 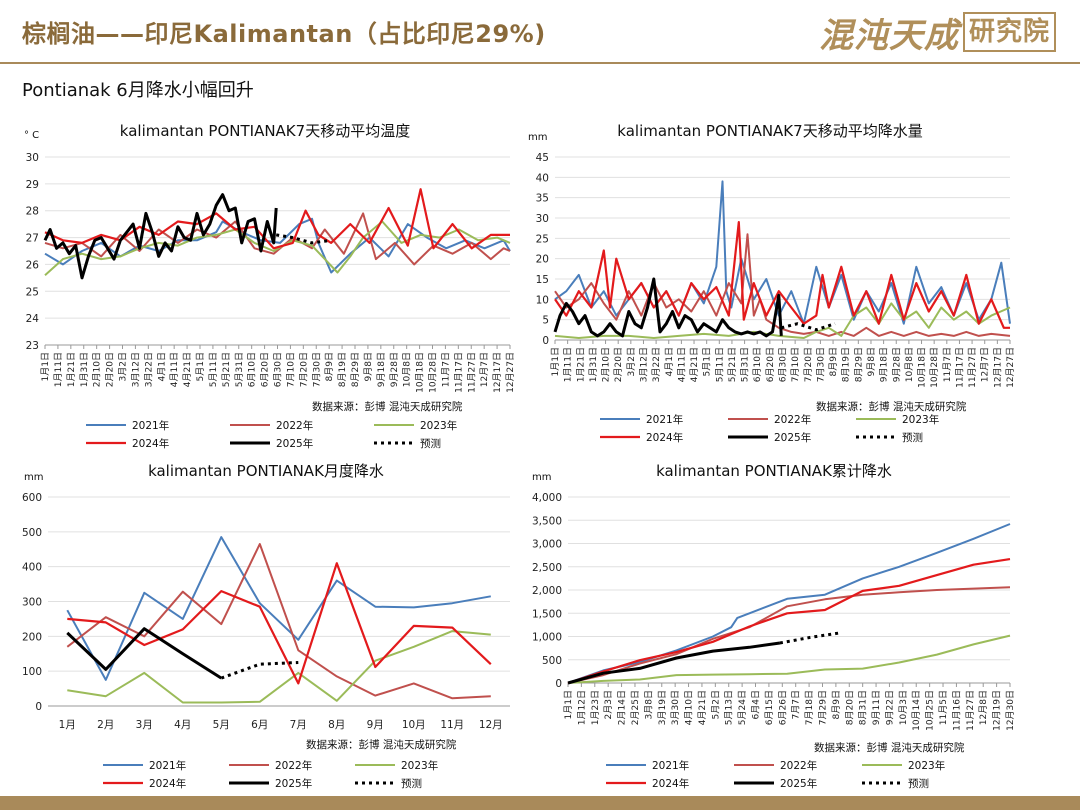 What do you see at coordinates (32, 533) in the screenshot?
I see `y-tick-label: 500` at bounding box center [32, 533].